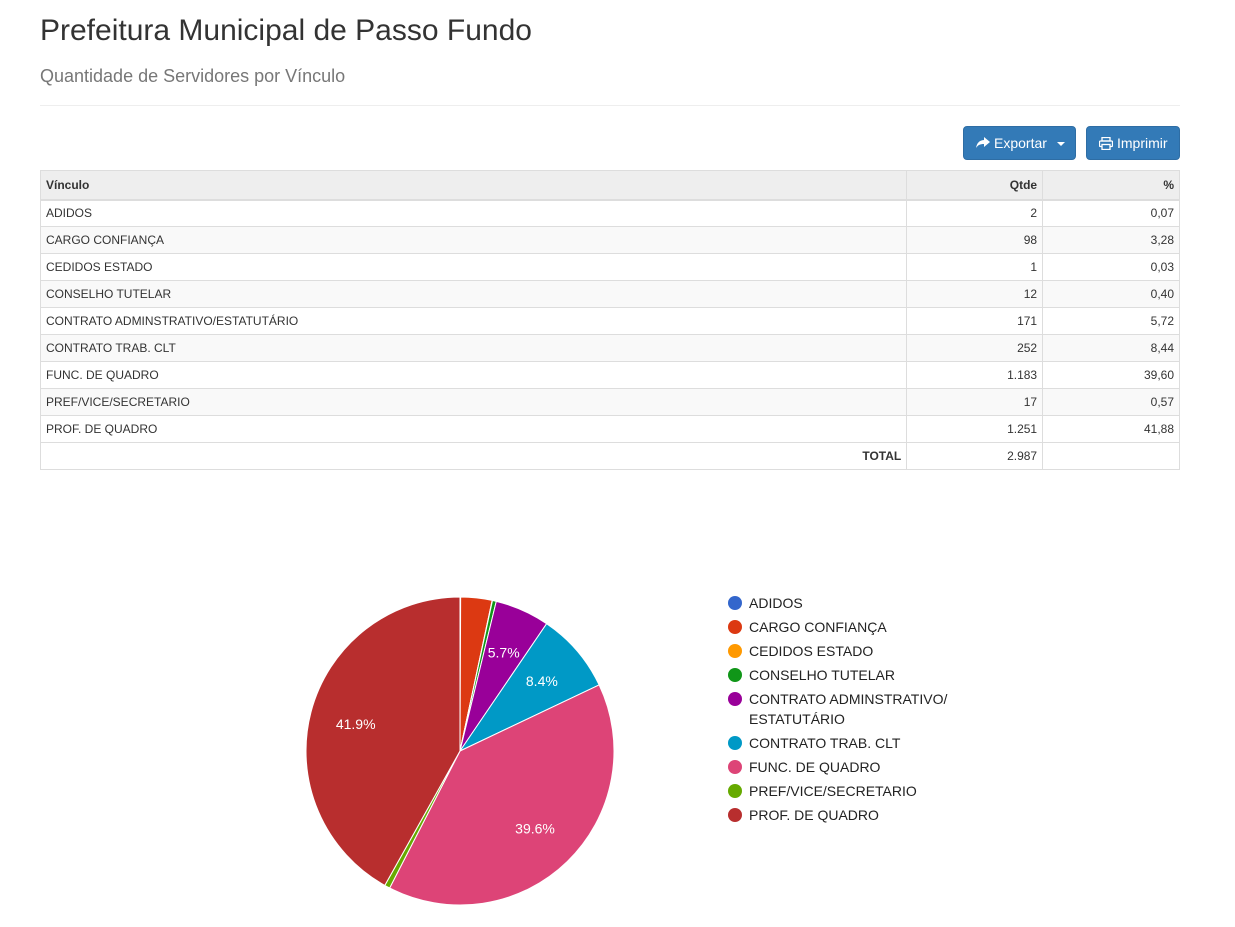 The width and height of the screenshot is (1235, 927). I want to click on pie-slice-label-5: 5.7%, so click(504, 652).